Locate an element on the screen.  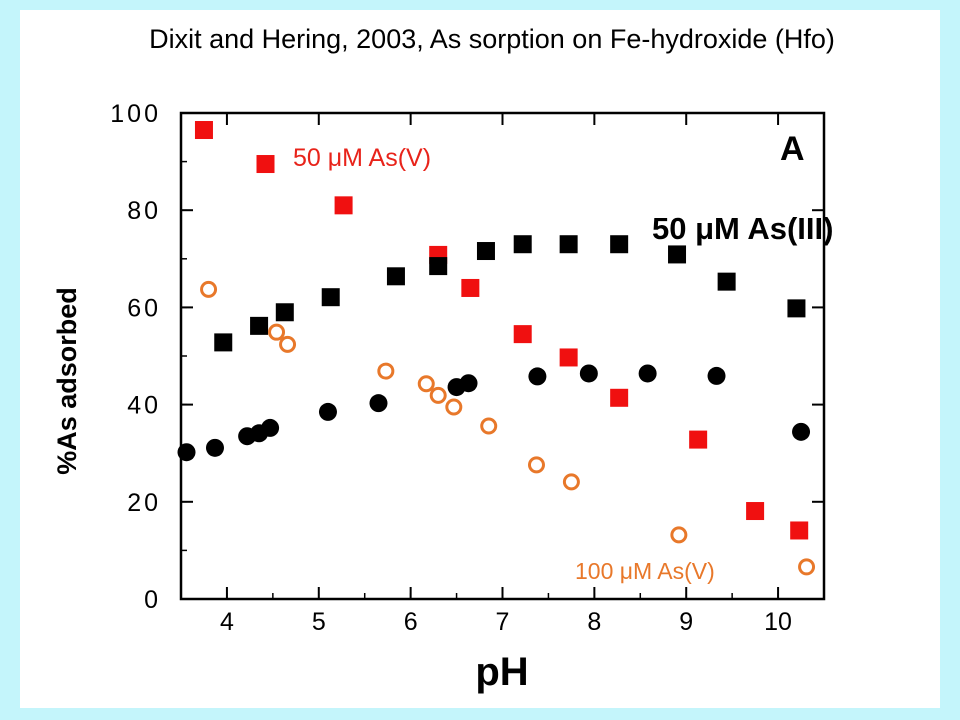
x-tick-label: 4 is located at coordinates (227, 622).